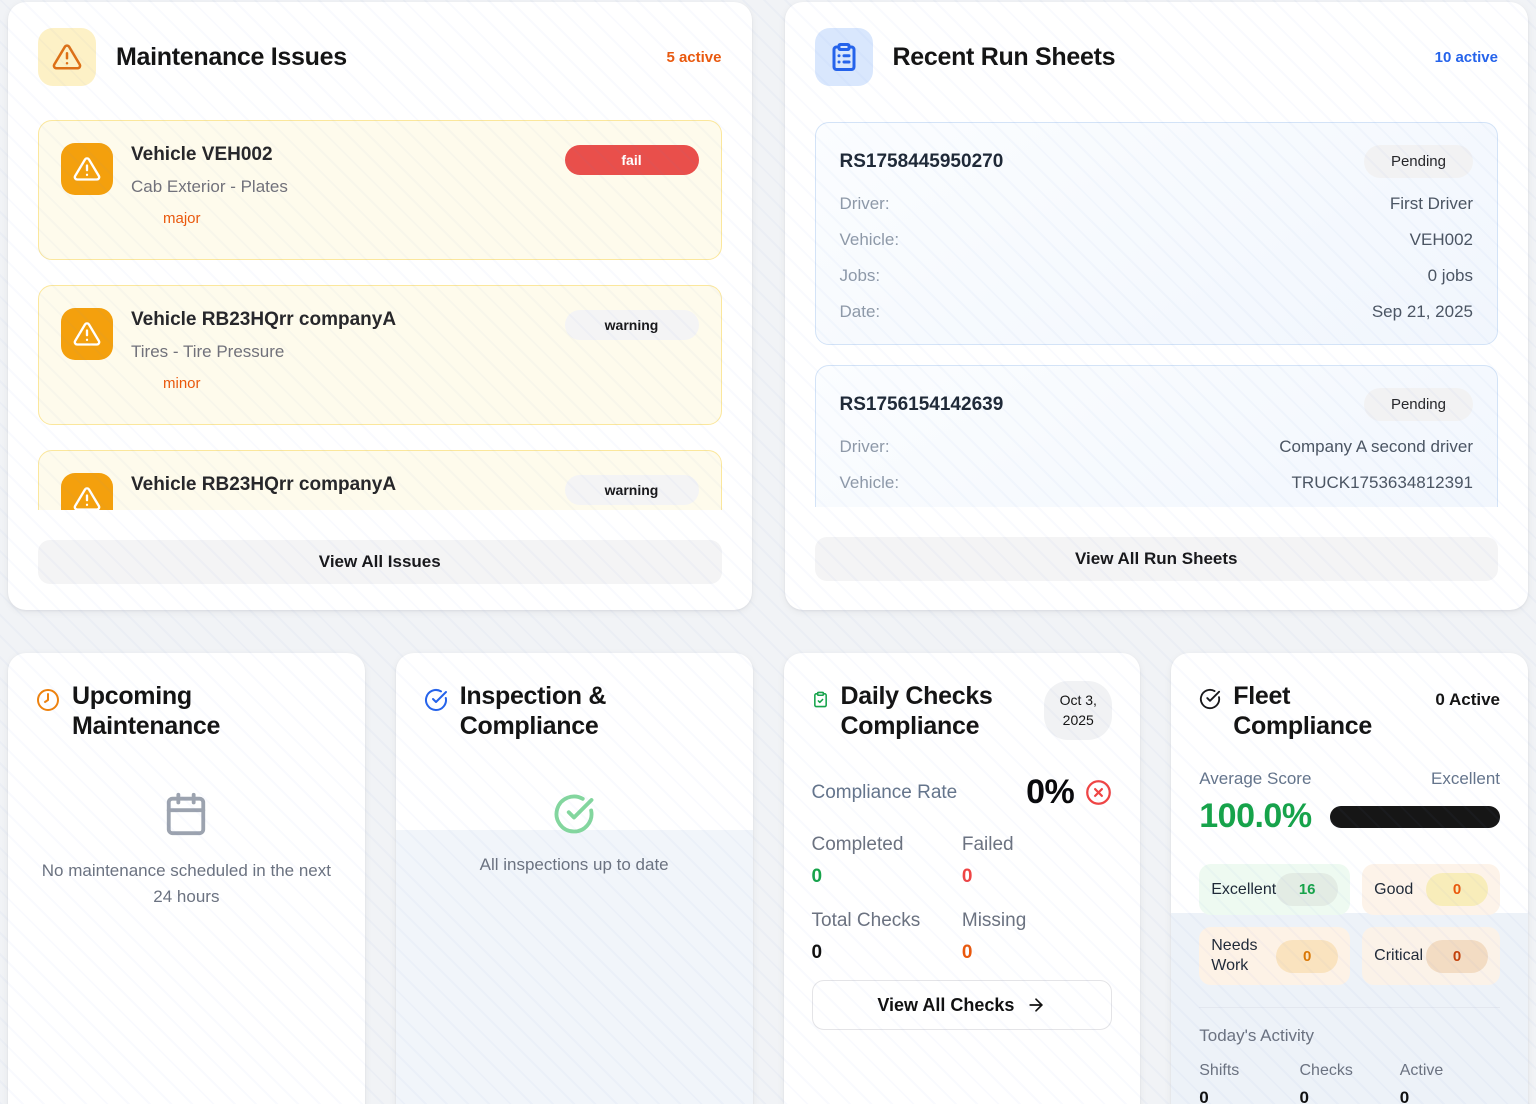  What do you see at coordinates (1156, 559) in the screenshot?
I see `view-all-run-sheets-button: View All Run Sheets` at bounding box center [1156, 559].